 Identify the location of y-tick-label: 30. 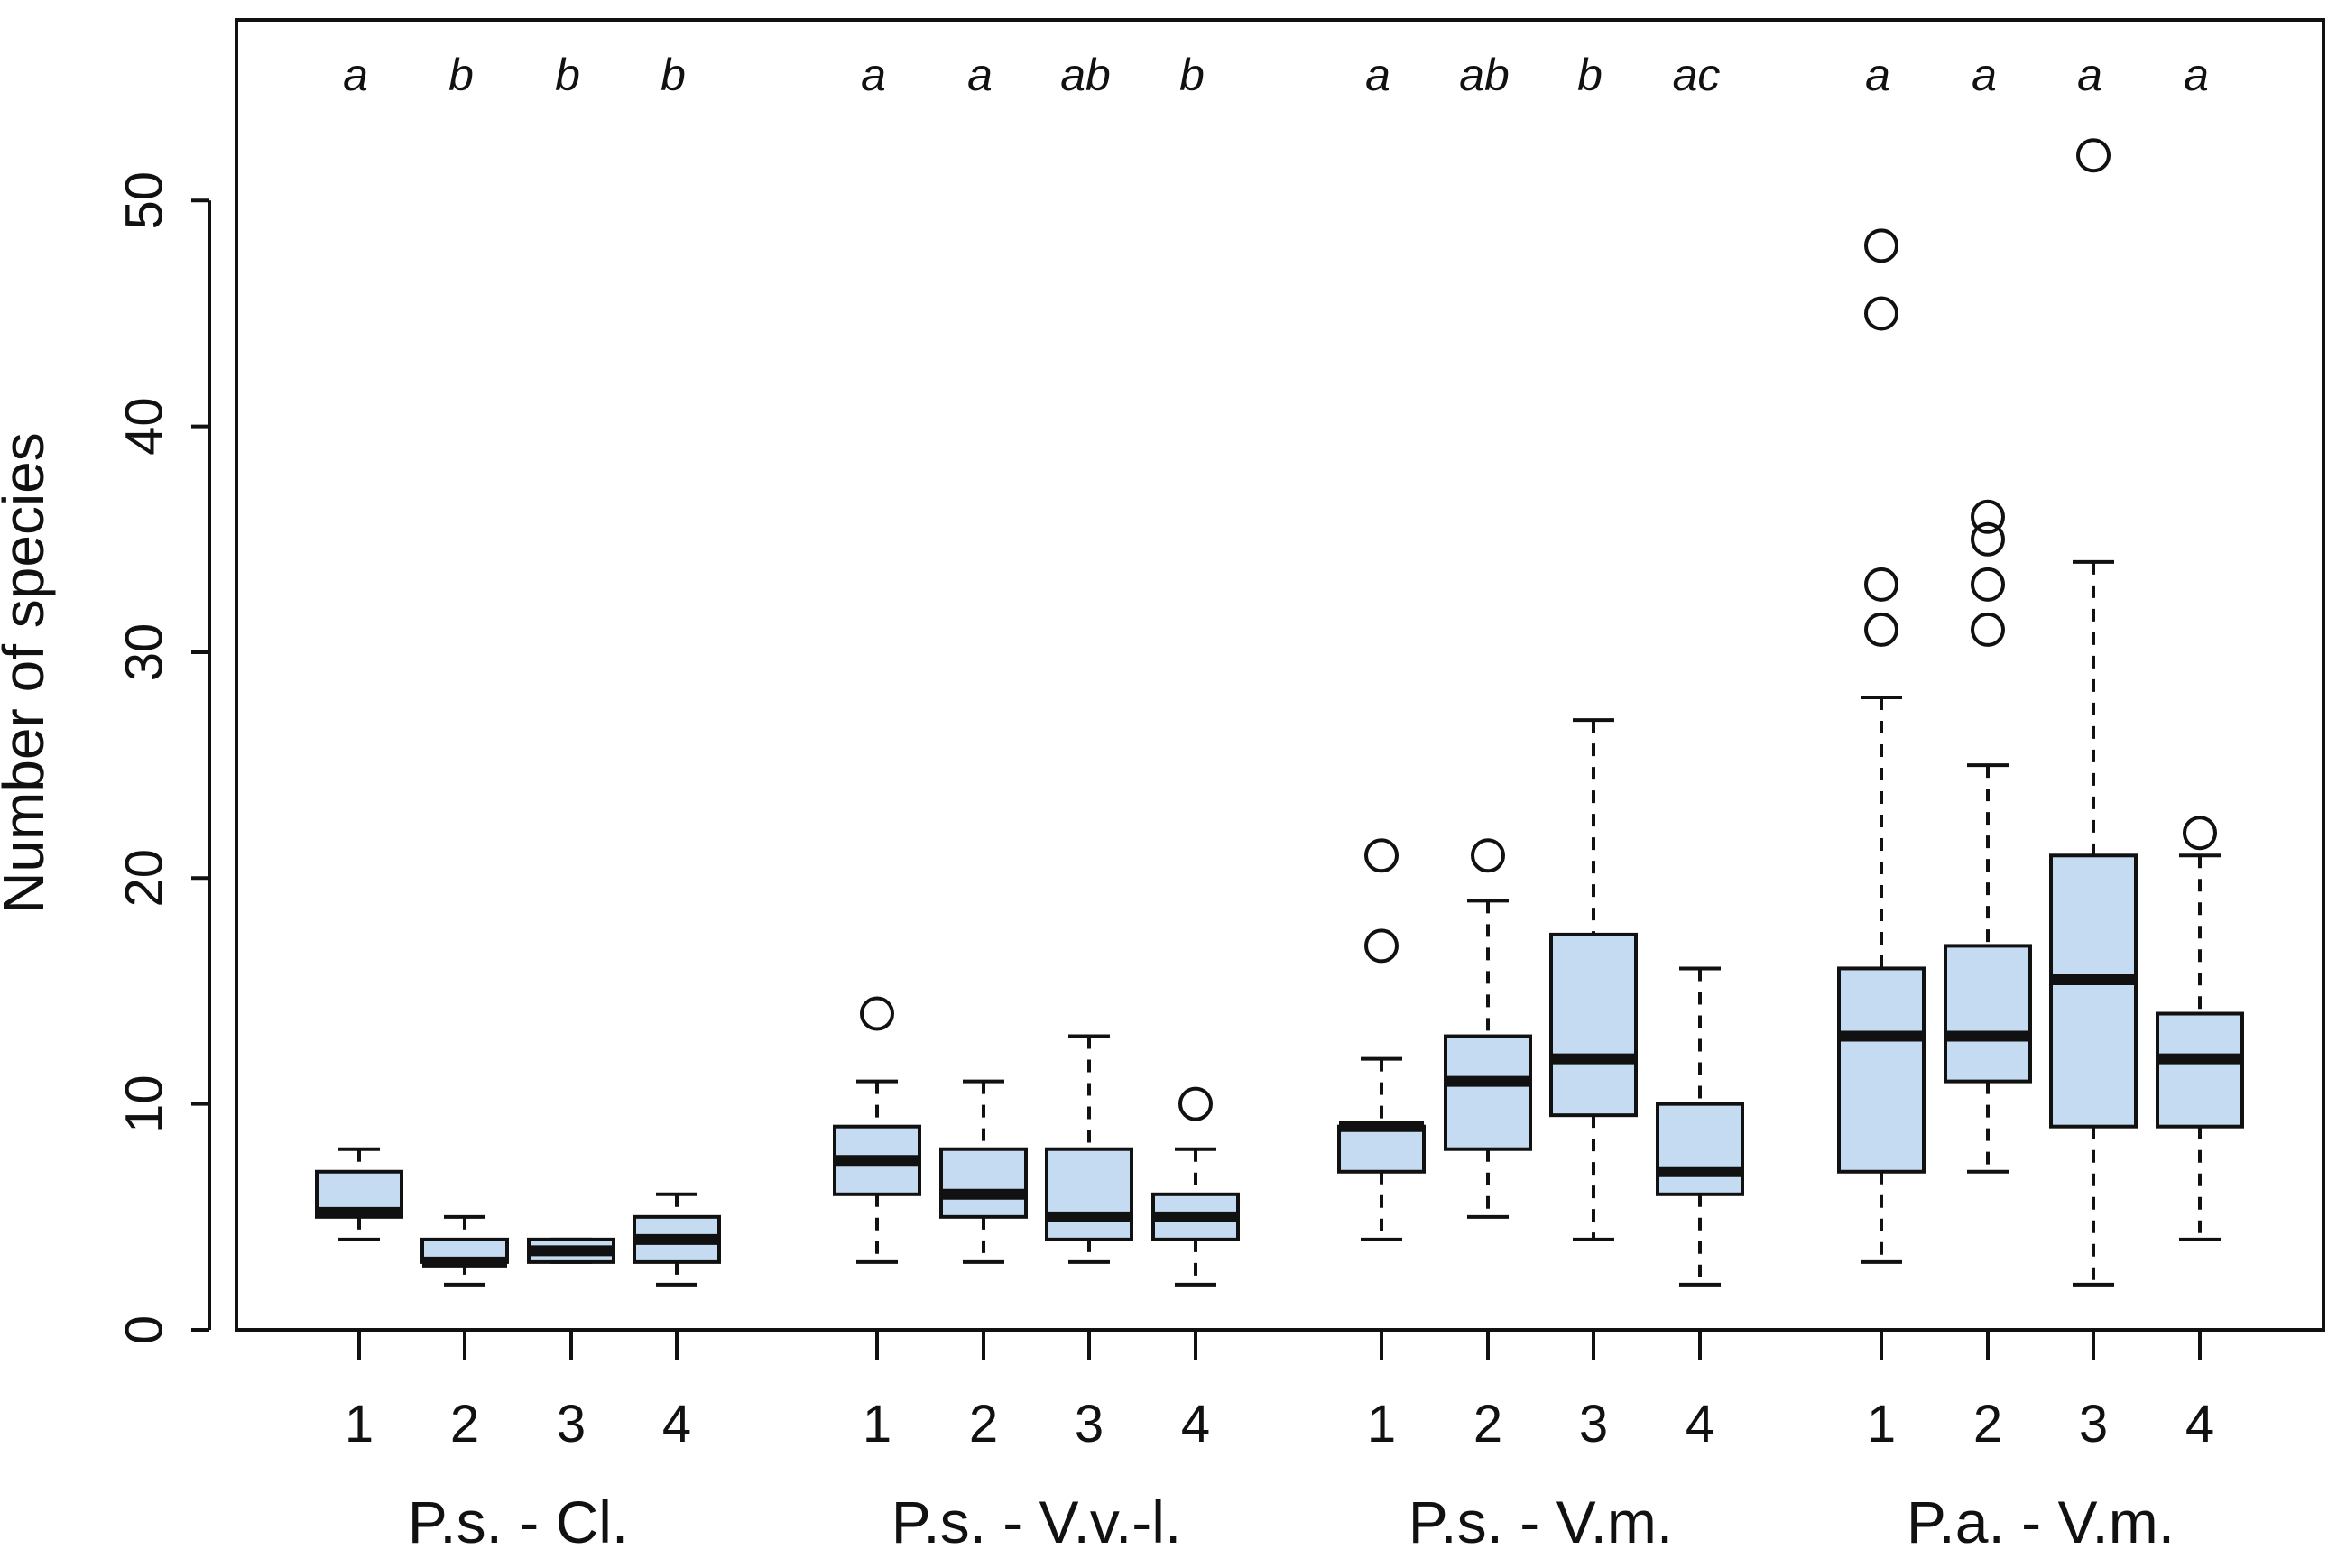
(144, 652).